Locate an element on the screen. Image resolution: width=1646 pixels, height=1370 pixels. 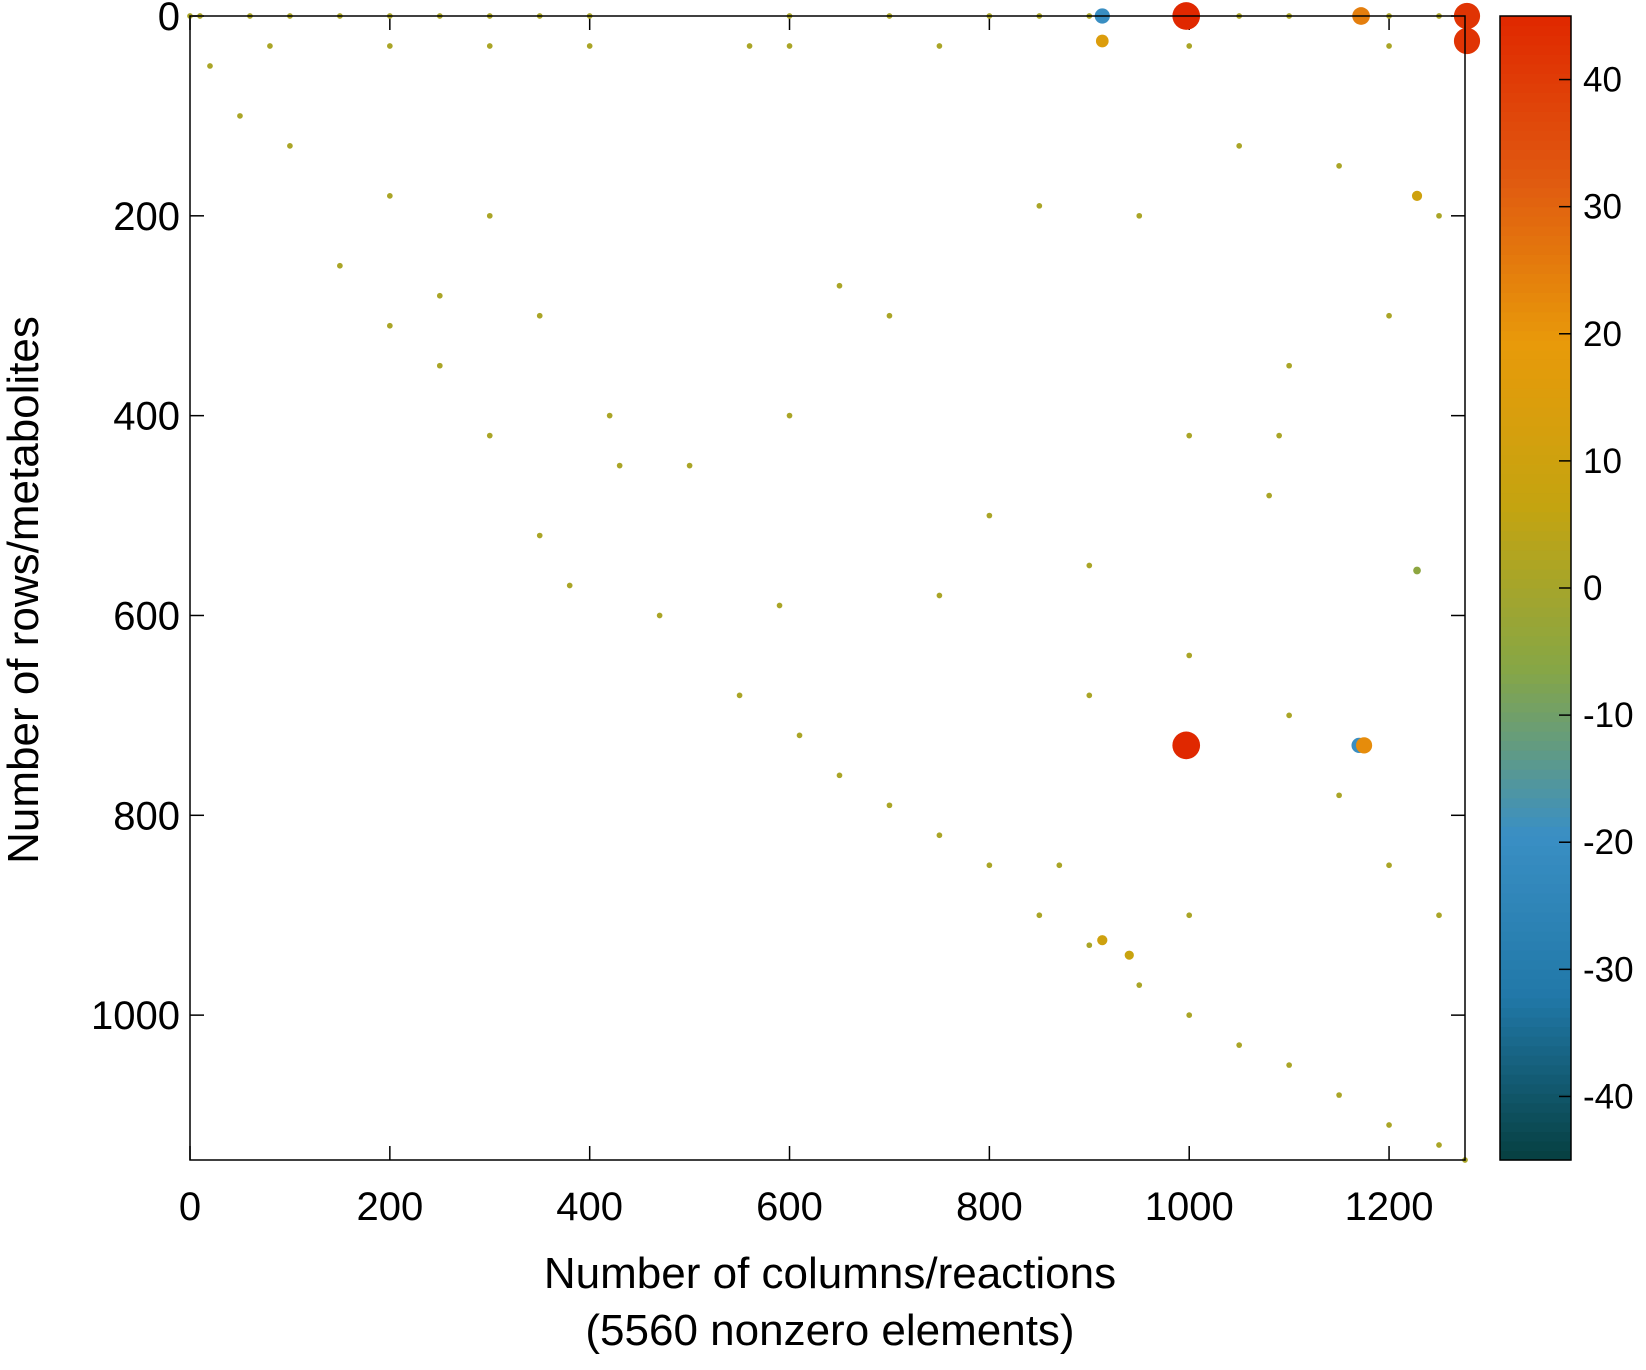
colorbar-tick-label: 40 is located at coordinates (1602, 80).